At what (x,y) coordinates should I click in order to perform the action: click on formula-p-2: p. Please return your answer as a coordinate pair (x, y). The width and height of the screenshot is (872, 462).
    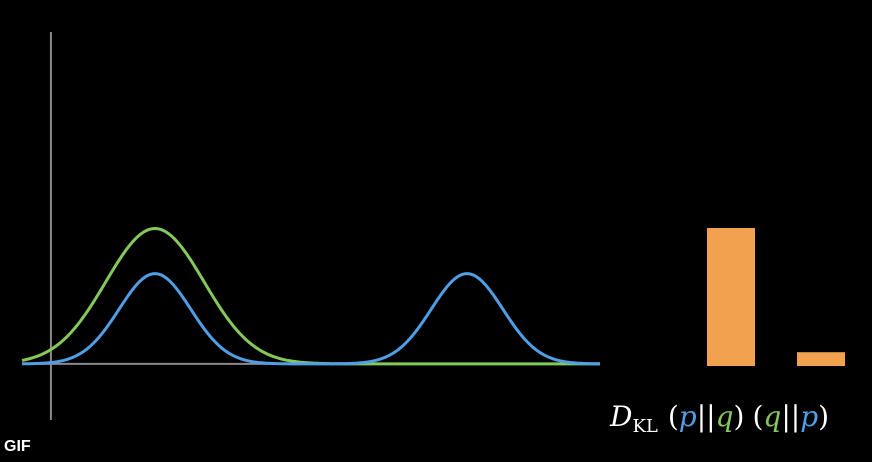
    Looking at the image, I should click on (809, 416).